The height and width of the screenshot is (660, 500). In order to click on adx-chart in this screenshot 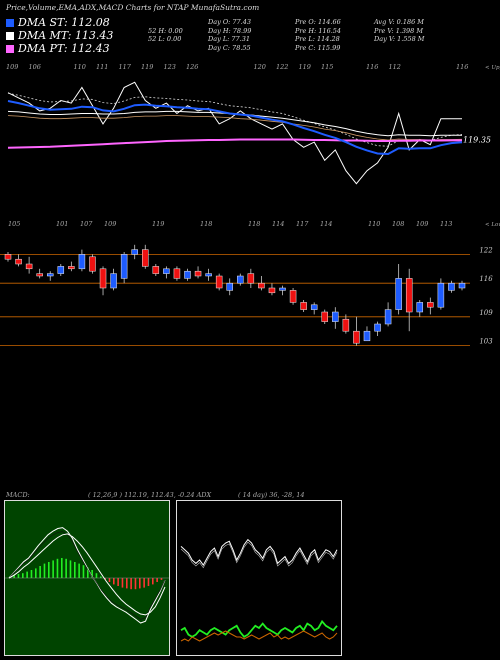, I will do `click(259, 590)`.